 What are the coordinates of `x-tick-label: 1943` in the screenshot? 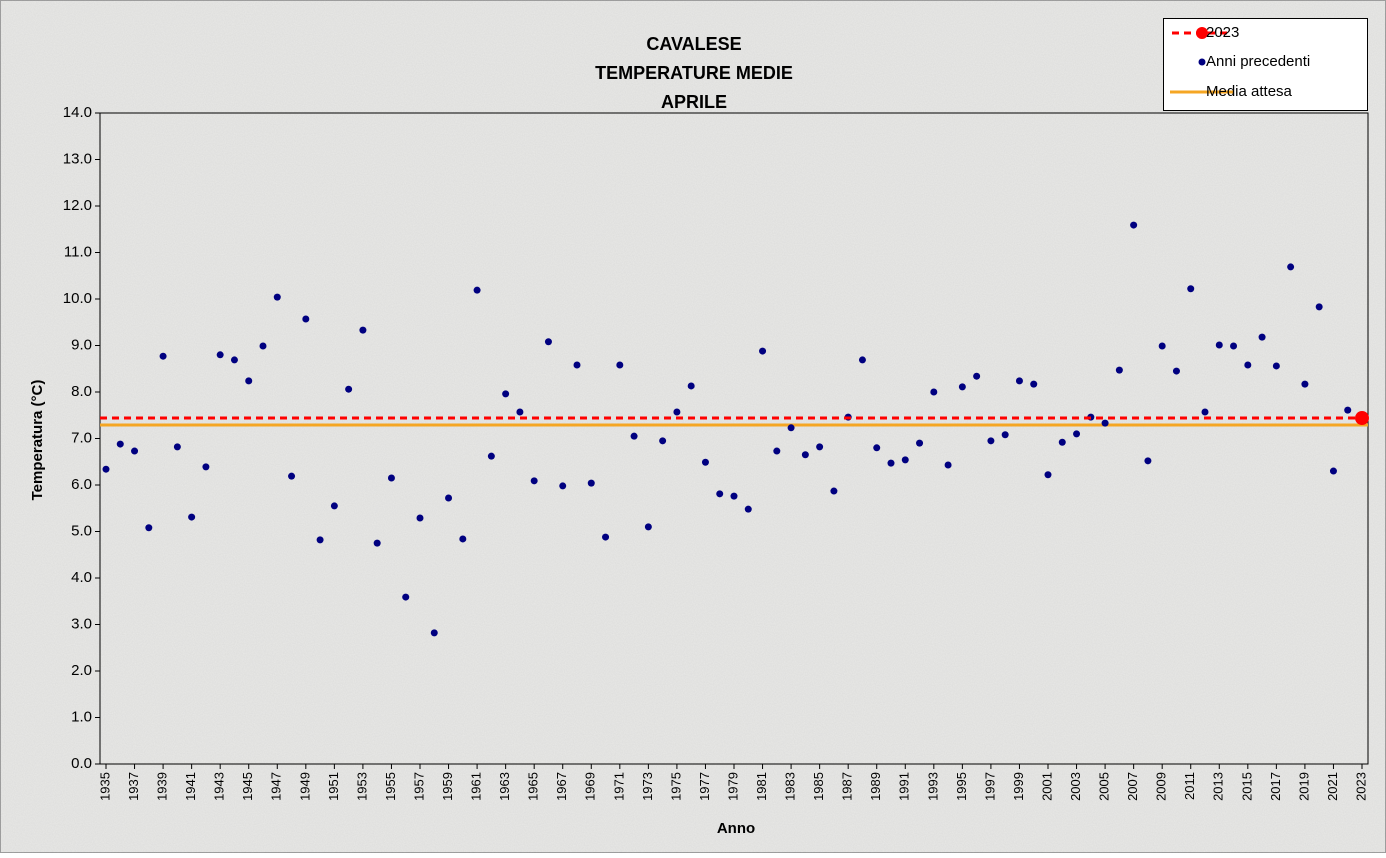 It's located at (219, 786).